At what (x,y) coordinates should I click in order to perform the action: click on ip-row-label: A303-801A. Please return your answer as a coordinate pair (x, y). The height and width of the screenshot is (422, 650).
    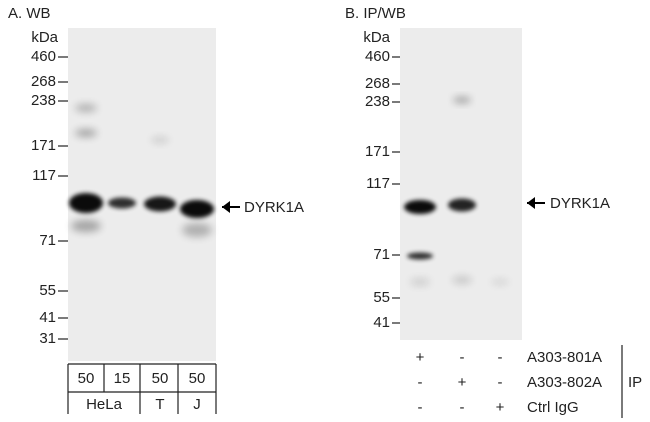
    Looking at the image, I should click on (564, 357).